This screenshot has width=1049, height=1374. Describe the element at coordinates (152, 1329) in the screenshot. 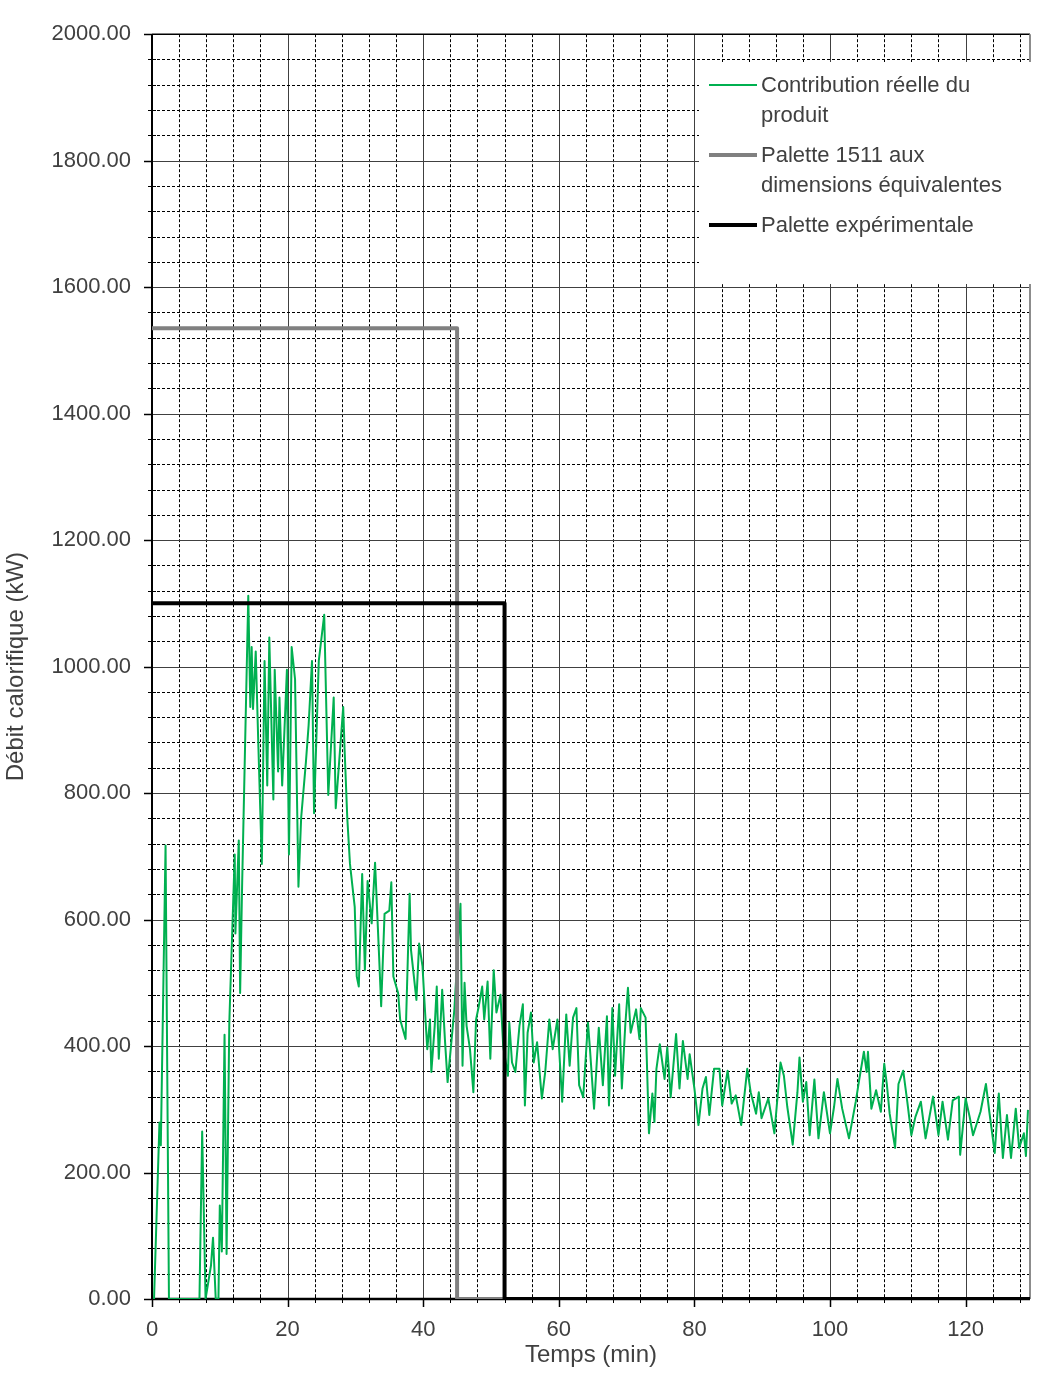

I see `x-tick-label: 0` at that location.